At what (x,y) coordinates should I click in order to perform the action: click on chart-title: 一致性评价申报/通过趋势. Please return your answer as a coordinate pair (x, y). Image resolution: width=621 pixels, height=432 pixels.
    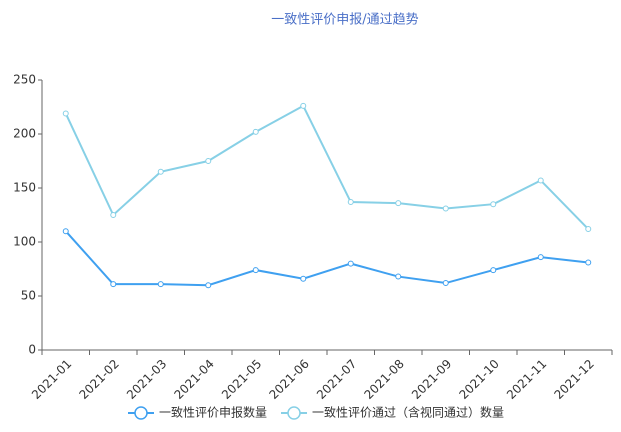
    Looking at the image, I should click on (344, 20).